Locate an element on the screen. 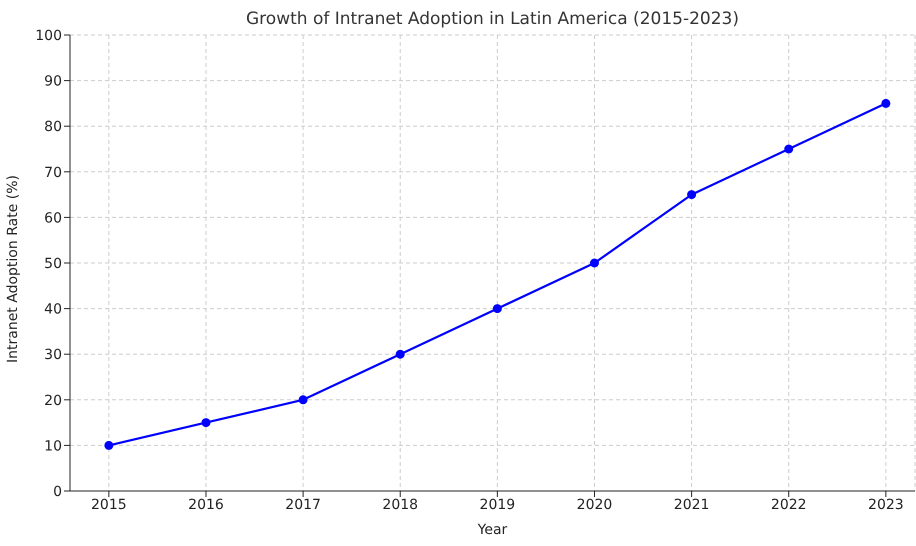 The height and width of the screenshot is (546, 916). x-tick-label: 2016 is located at coordinates (206, 504).